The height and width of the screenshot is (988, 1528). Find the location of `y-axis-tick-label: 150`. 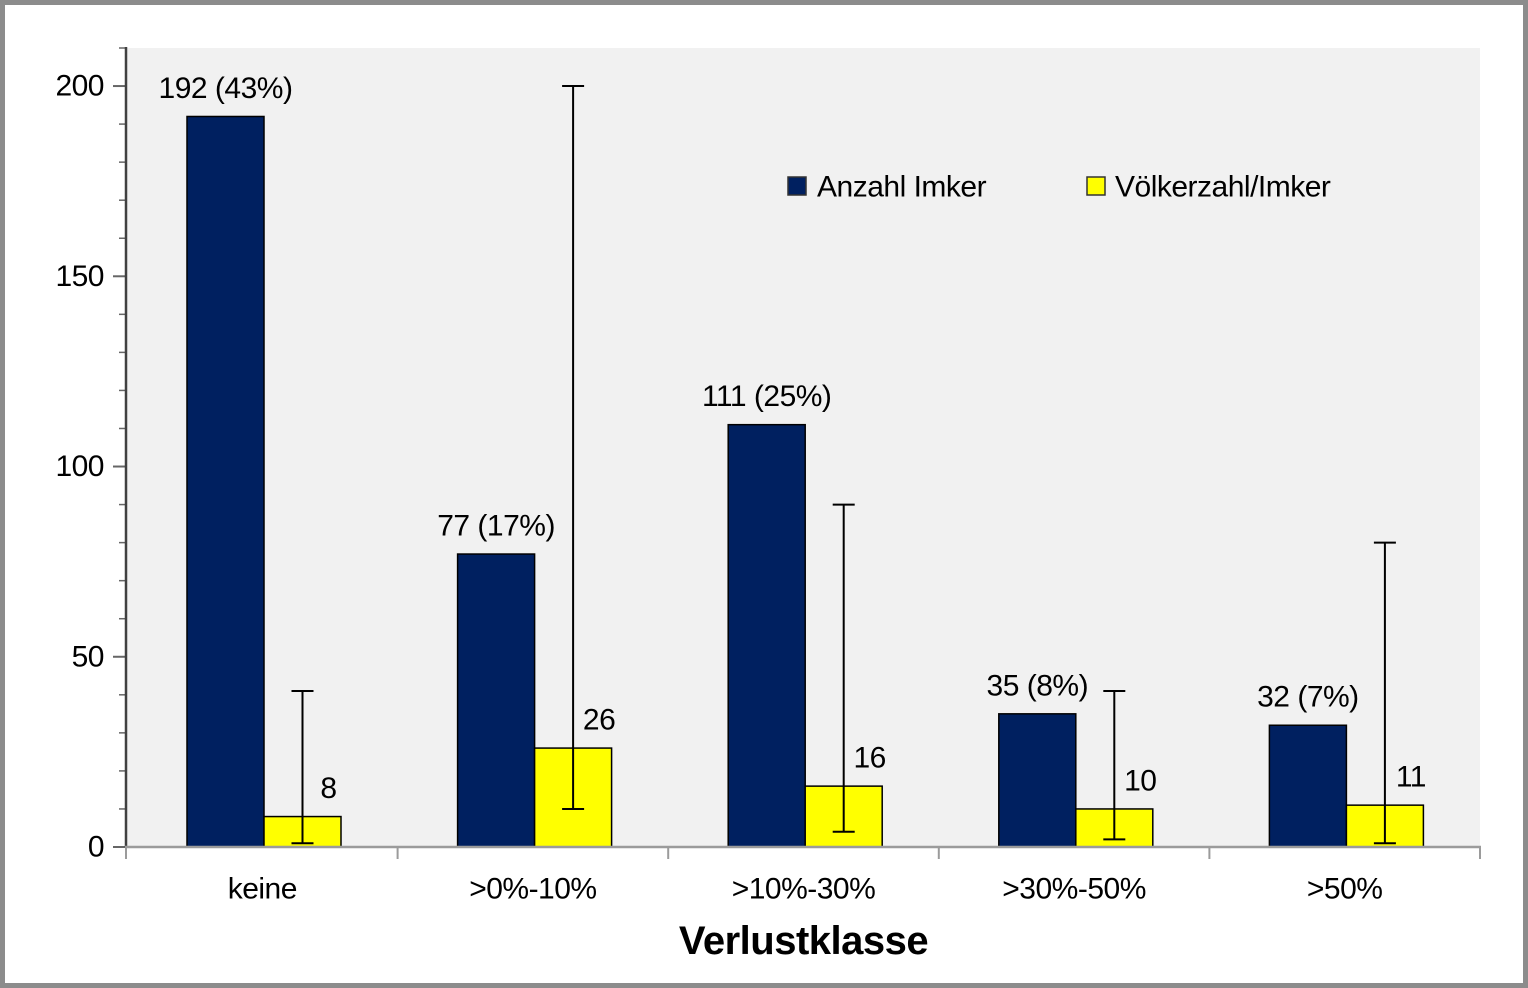

y-axis-tick-label: 150 is located at coordinates (79, 276).